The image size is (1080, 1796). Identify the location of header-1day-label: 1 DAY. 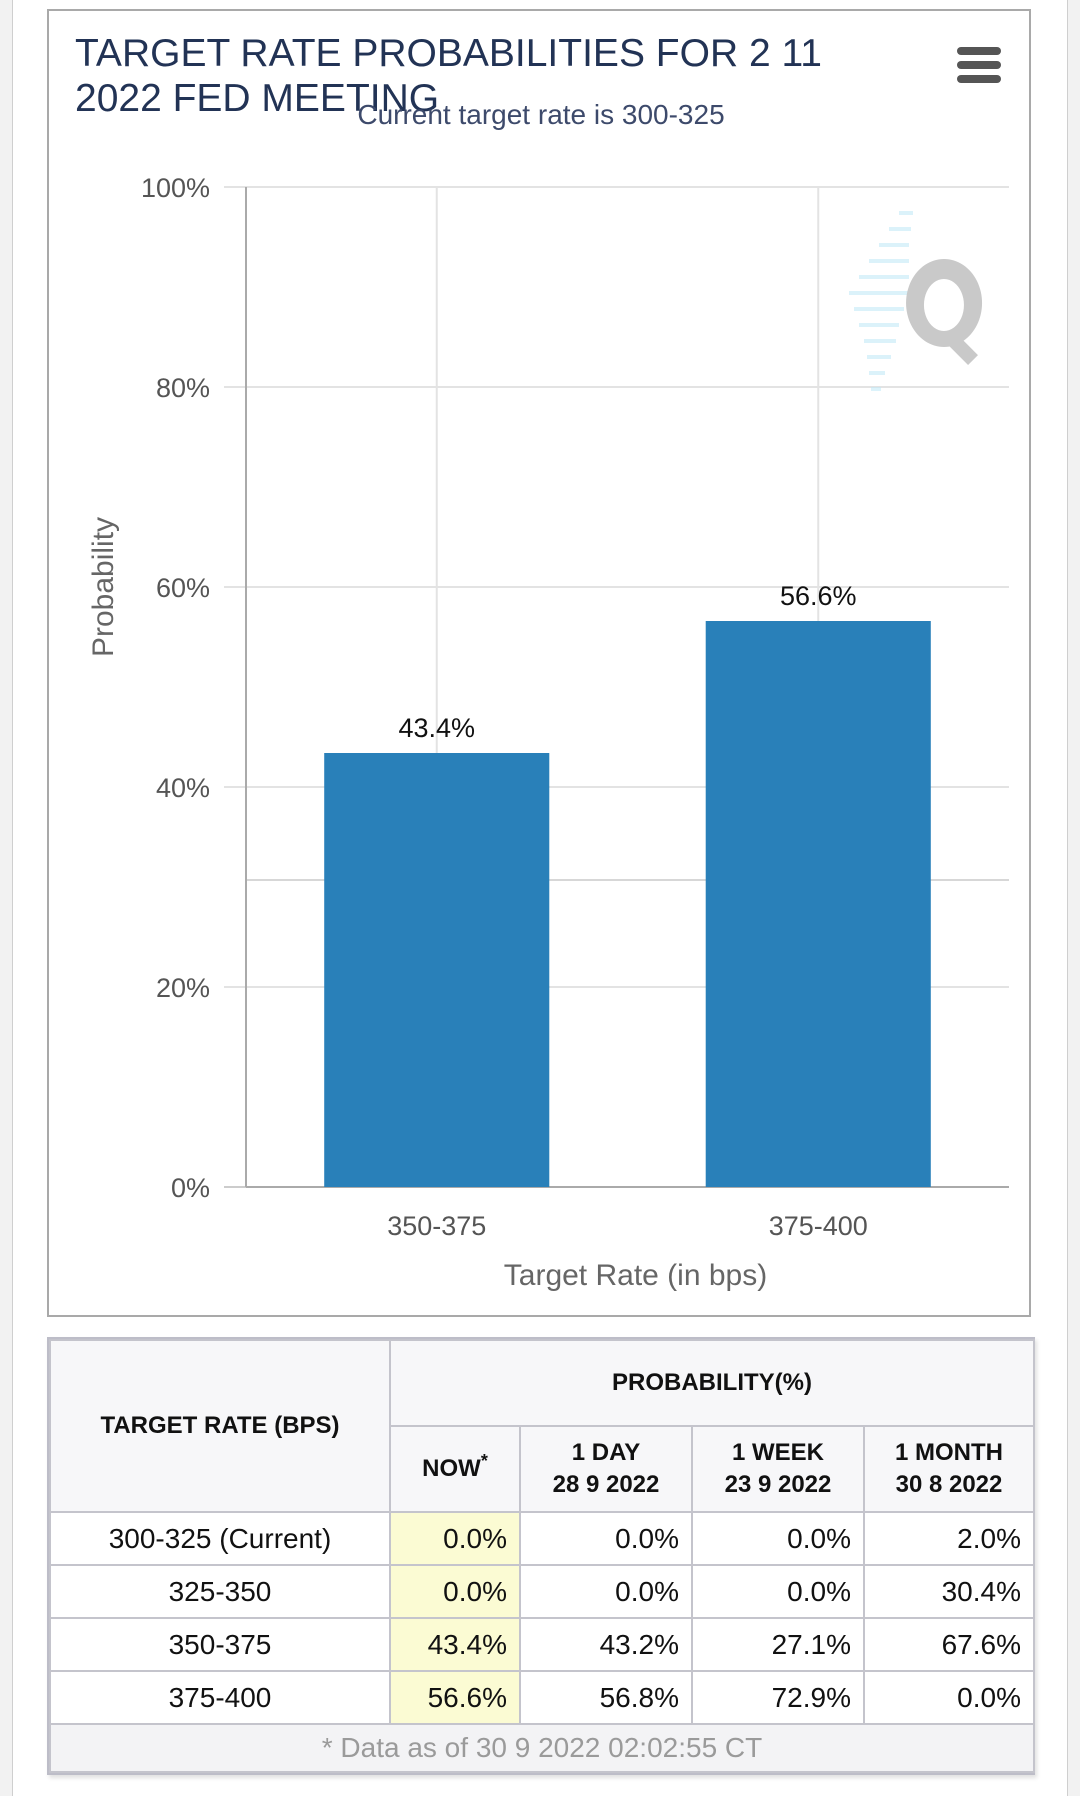
(606, 1452).